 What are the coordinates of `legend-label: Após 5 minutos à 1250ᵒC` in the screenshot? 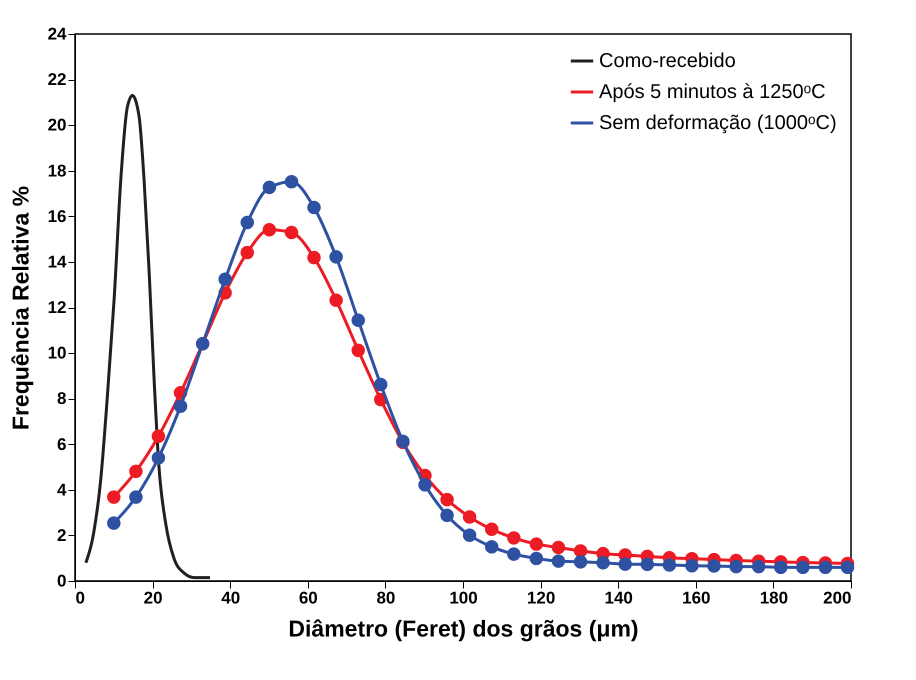 It's located at (712, 92).